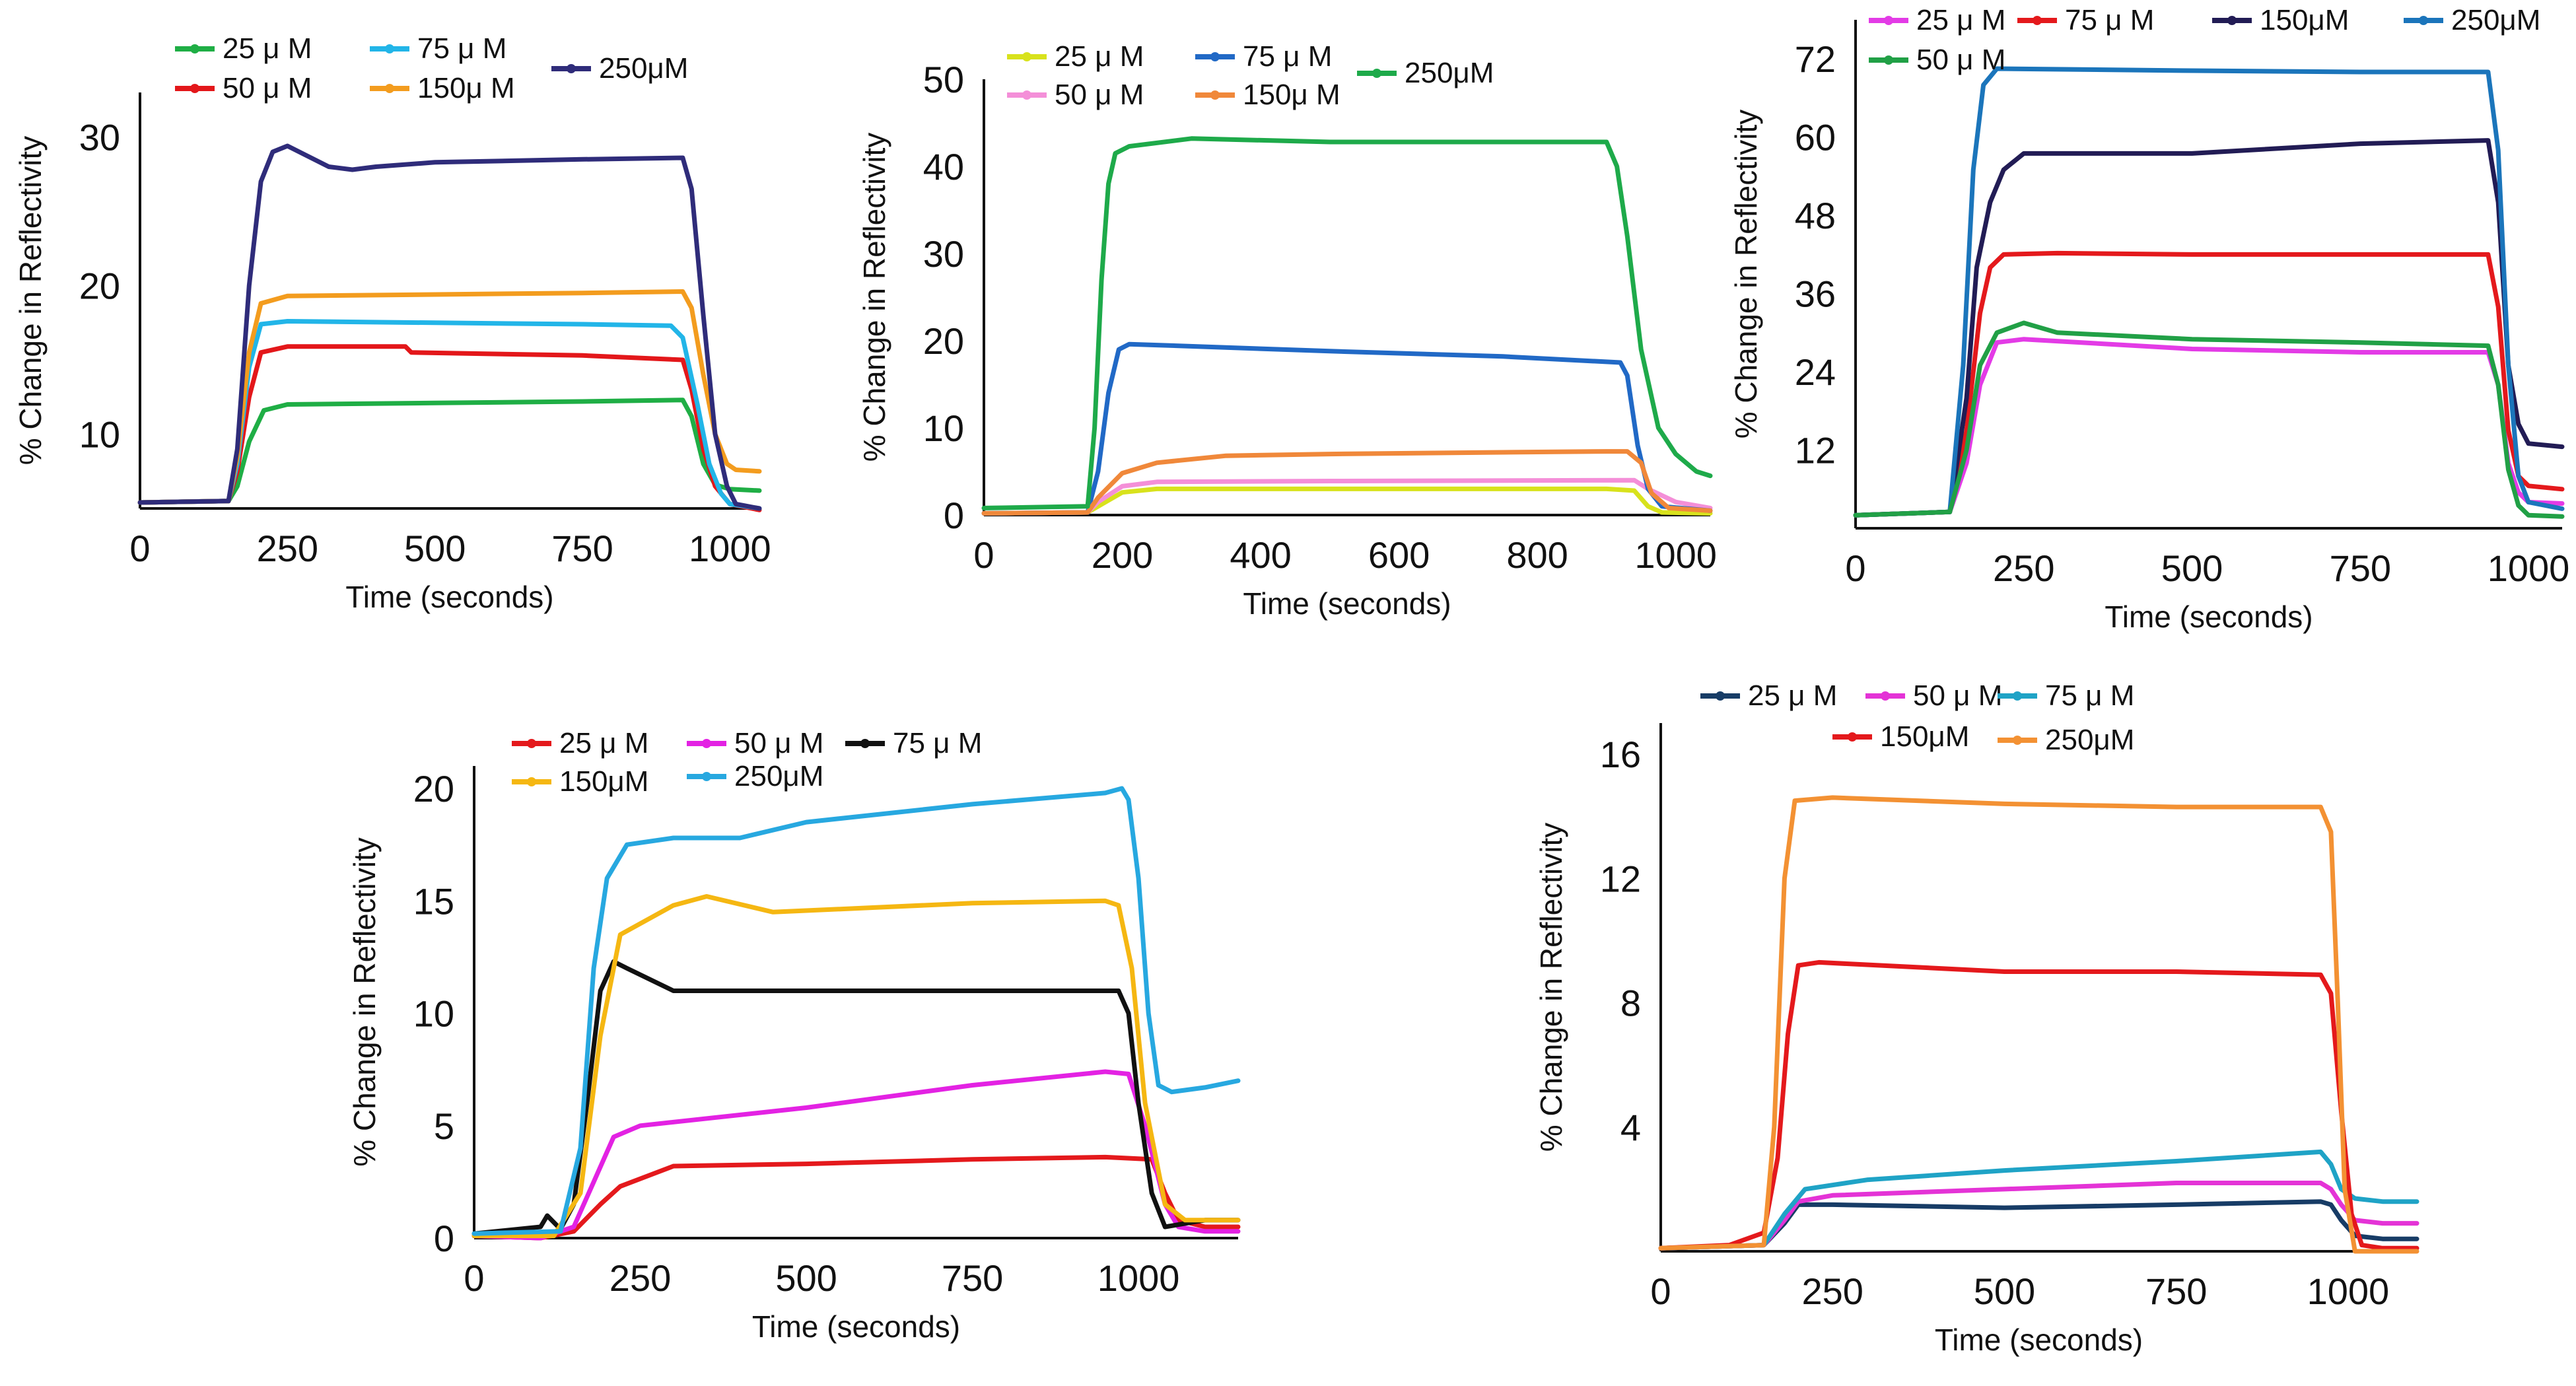  I want to click on y-tick-label: 60, so click(1816, 137).